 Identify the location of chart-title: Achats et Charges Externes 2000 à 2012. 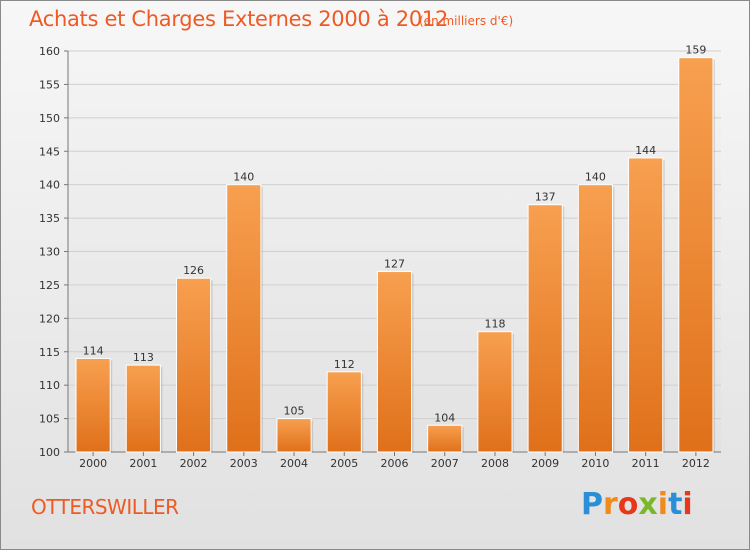
(239, 19).